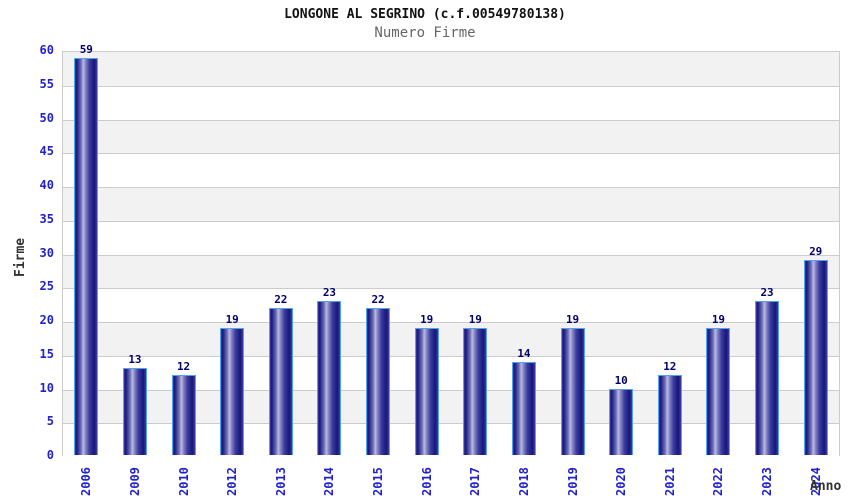  What do you see at coordinates (86, 49) in the screenshot?
I see `bar-value-label: 59` at bounding box center [86, 49].